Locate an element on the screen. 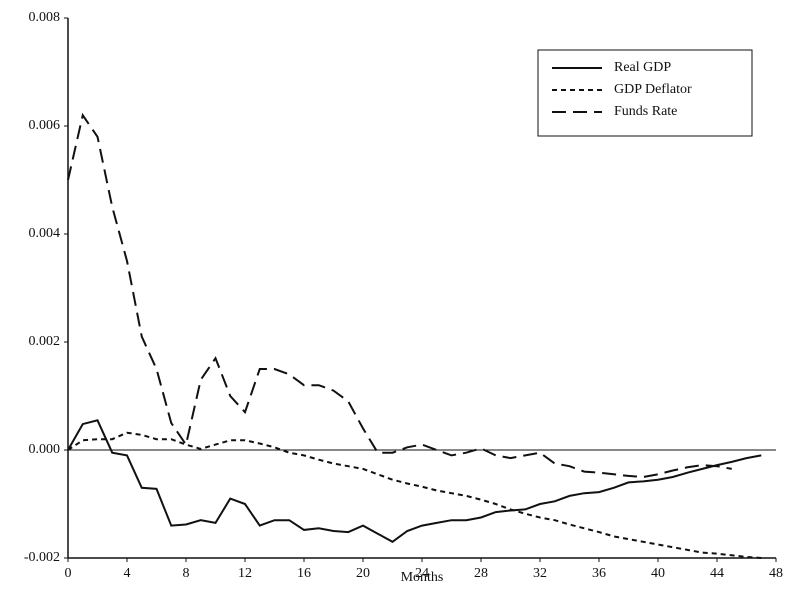 The width and height of the screenshot is (794, 594). y-tick-label: -0.002 is located at coordinates (42, 557).